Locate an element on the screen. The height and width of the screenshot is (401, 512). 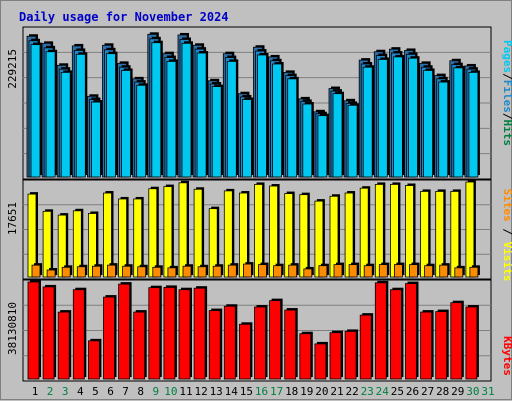
day-label: 7 is located at coordinates (125, 391).